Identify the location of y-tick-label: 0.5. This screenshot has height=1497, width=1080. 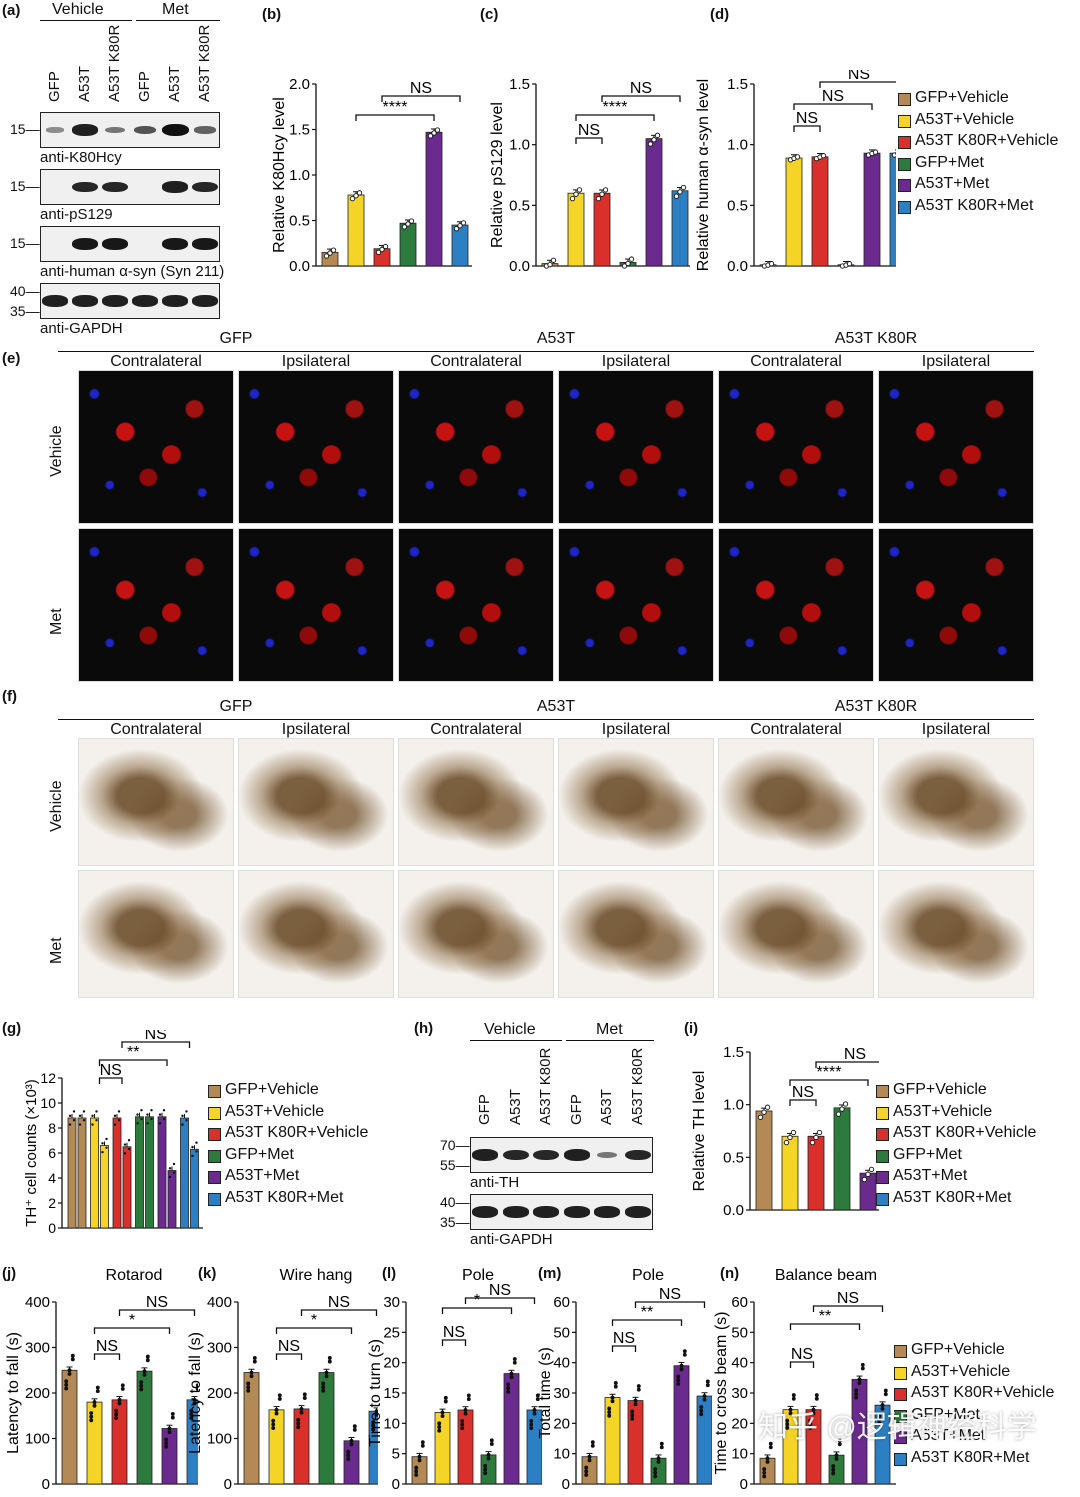
(733, 1157).